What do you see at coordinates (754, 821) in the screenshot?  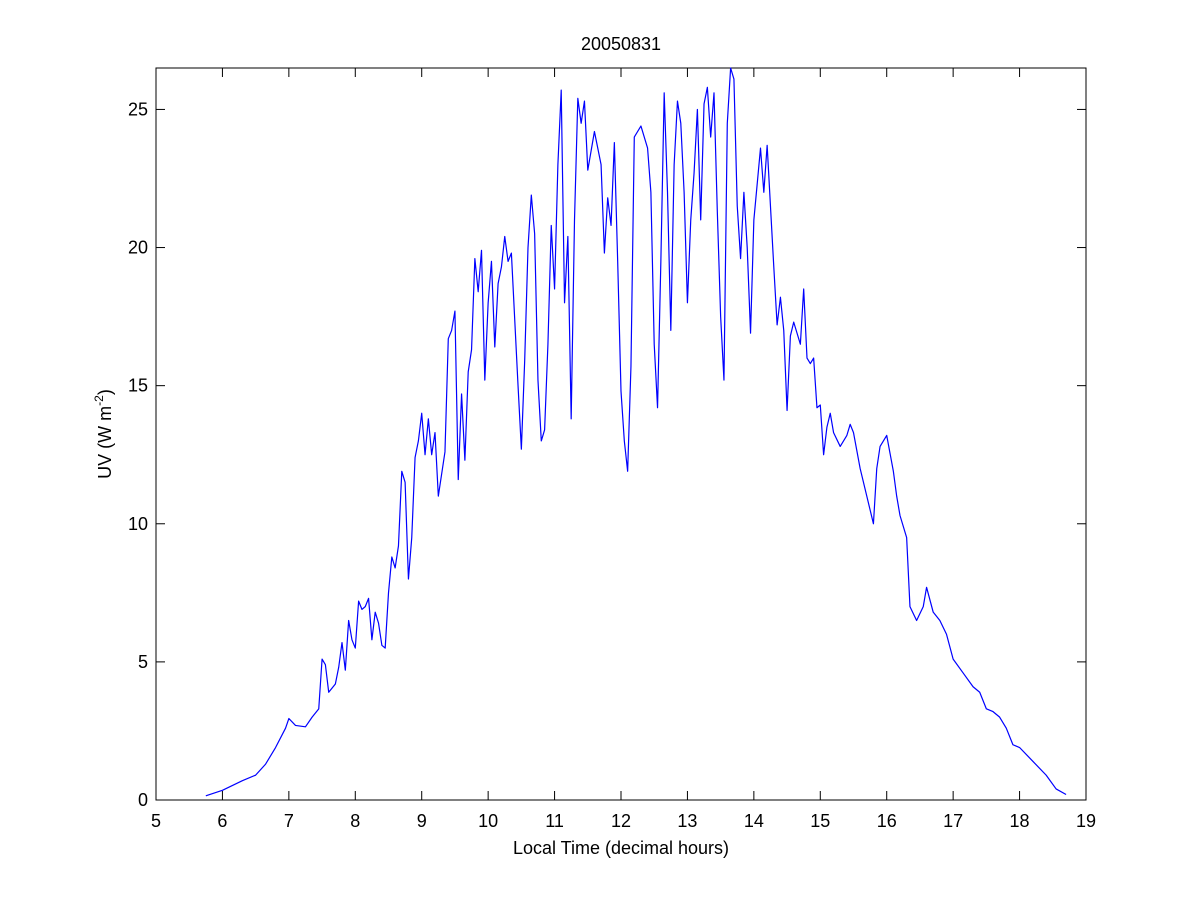 I see `x-tick-label: 14` at bounding box center [754, 821].